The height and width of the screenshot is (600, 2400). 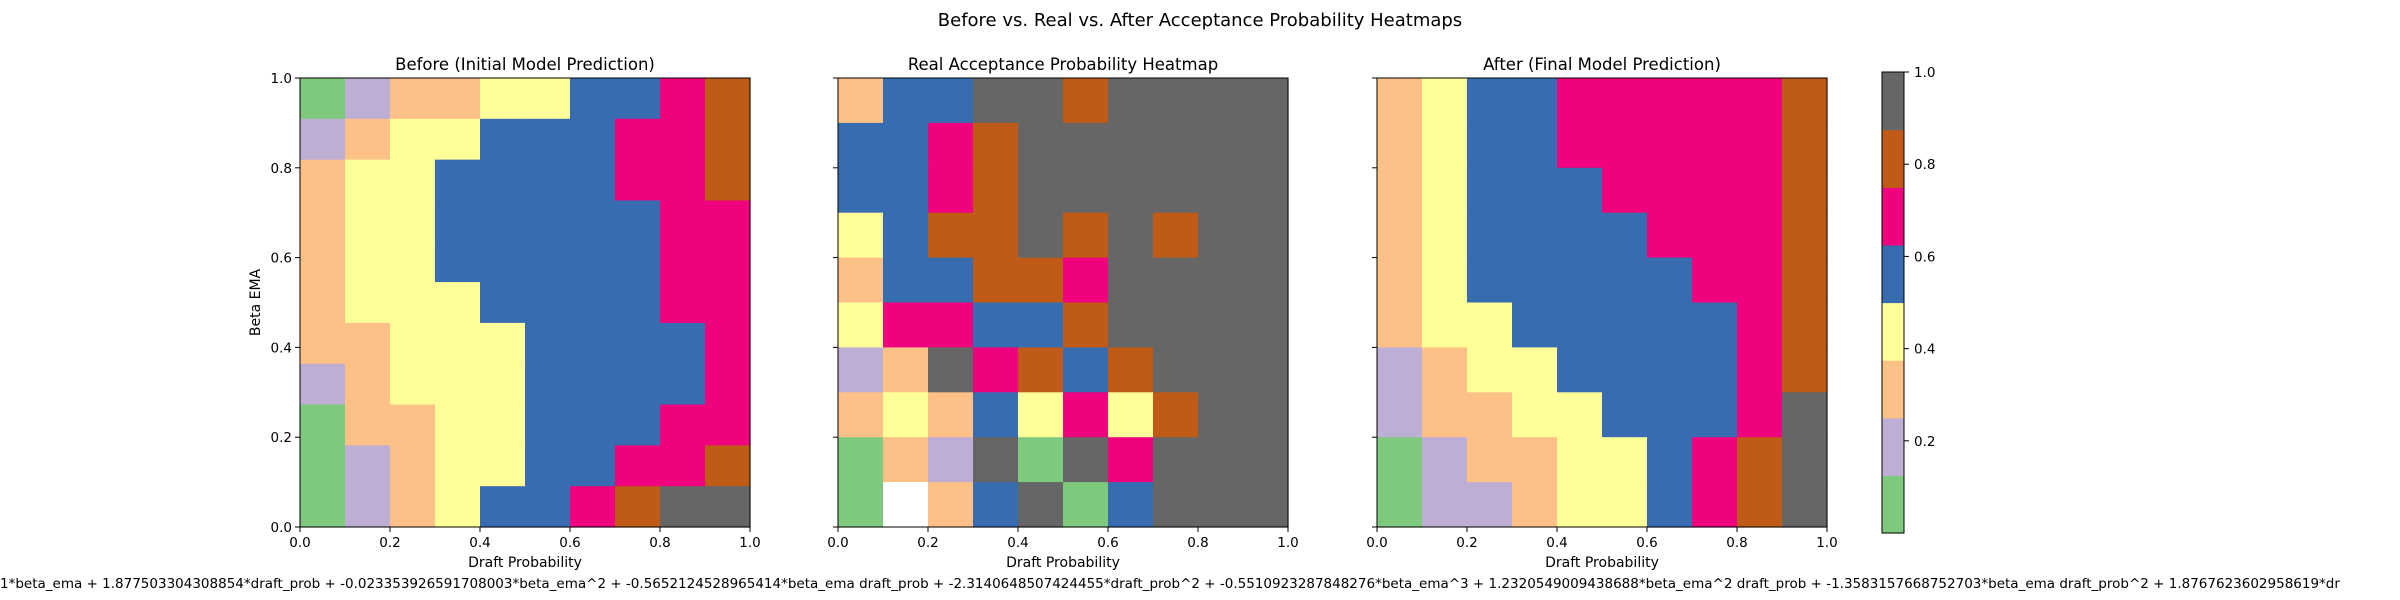 What do you see at coordinates (1893, 274) in the screenshot?
I see `colorbar-segment` at bounding box center [1893, 274].